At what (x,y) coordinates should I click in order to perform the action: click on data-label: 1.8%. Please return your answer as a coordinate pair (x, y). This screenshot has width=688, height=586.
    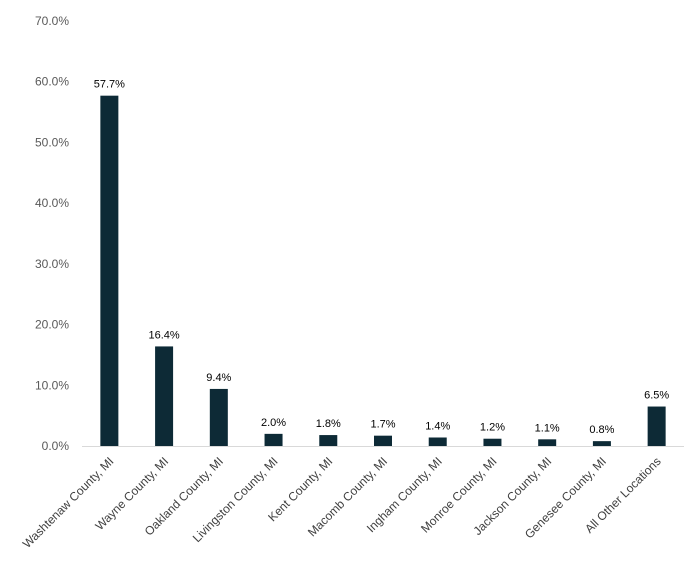
    Looking at the image, I should click on (328, 424).